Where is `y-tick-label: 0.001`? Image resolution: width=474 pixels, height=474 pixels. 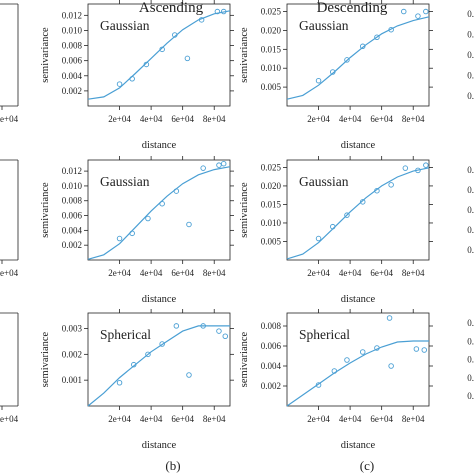
y-tick-label: 0.001 is located at coordinates (72, 380).